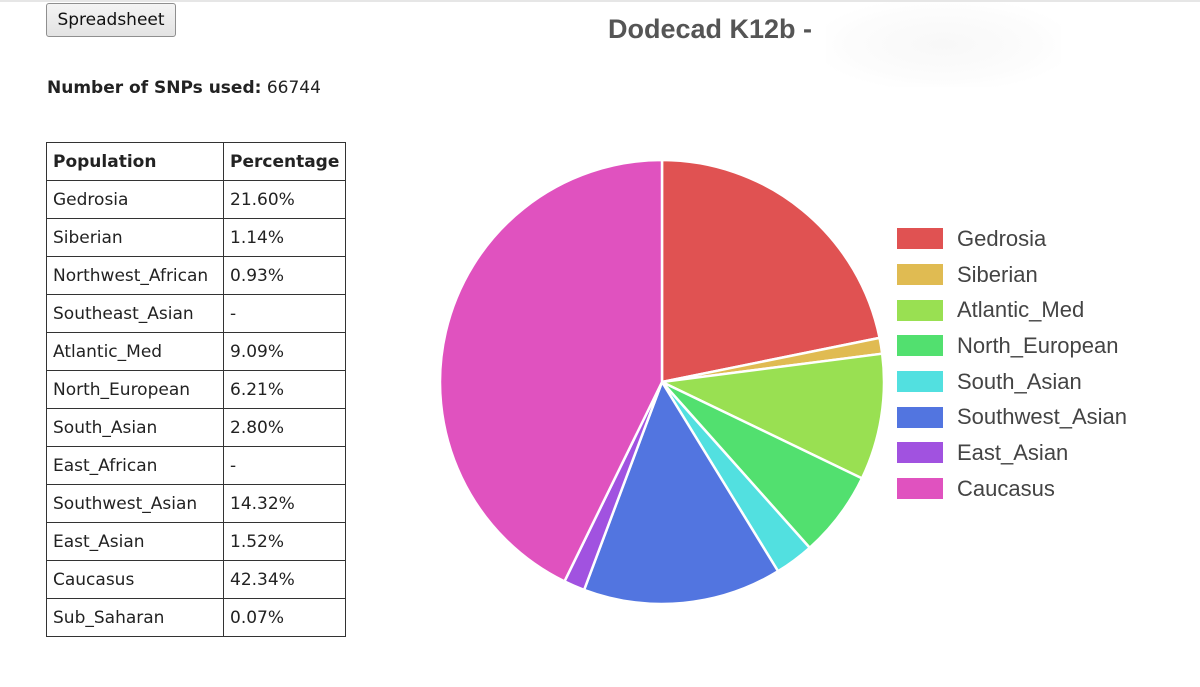  Describe the element at coordinates (135, 617) in the screenshot. I see `population-cell: Sub_Saharan` at that location.